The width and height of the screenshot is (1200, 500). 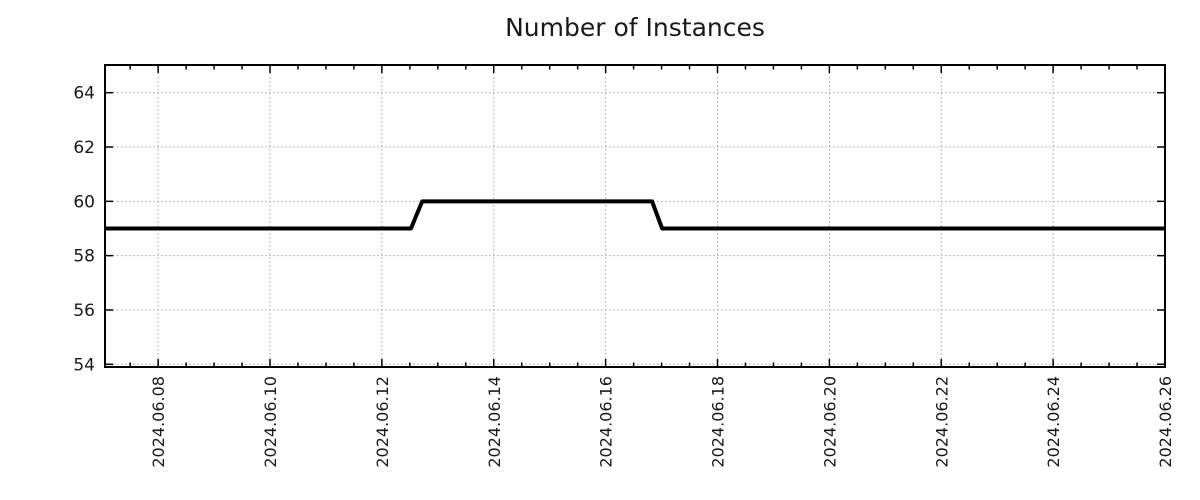 What do you see at coordinates (382, 422) in the screenshot?
I see `x-tick-label: 2024.06.12` at bounding box center [382, 422].